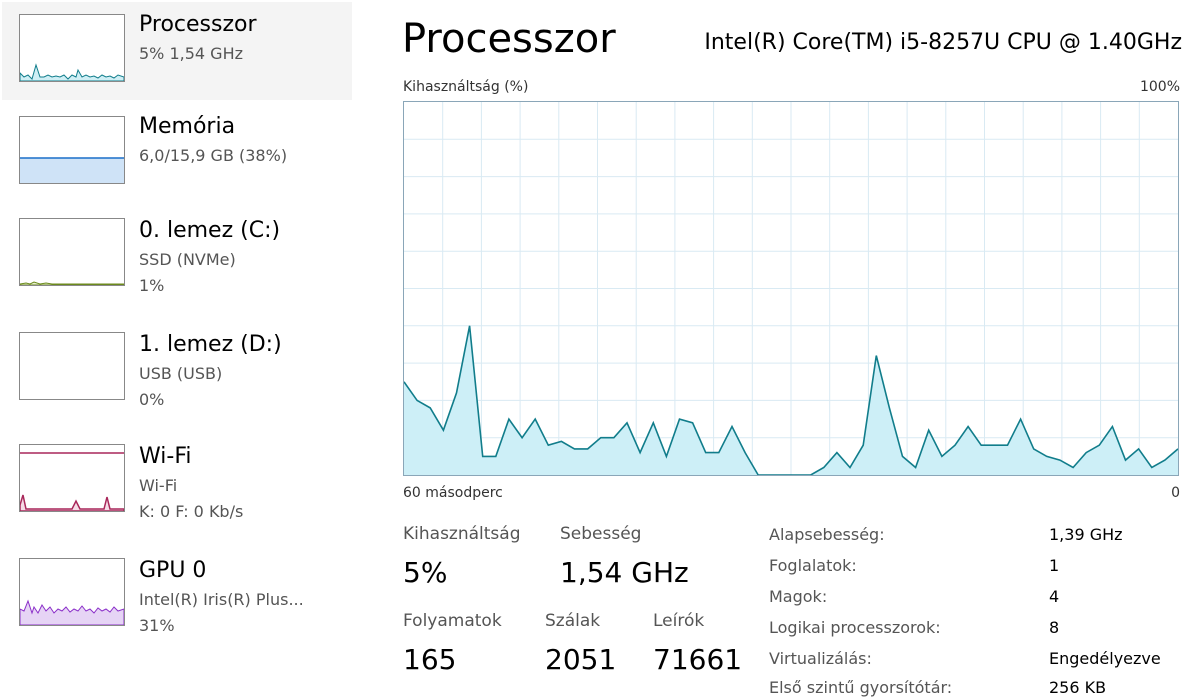  What do you see at coordinates (601, 534) in the screenshot?
I see `stat-speed-label: Sebesség` at bounding box center [601, 534].